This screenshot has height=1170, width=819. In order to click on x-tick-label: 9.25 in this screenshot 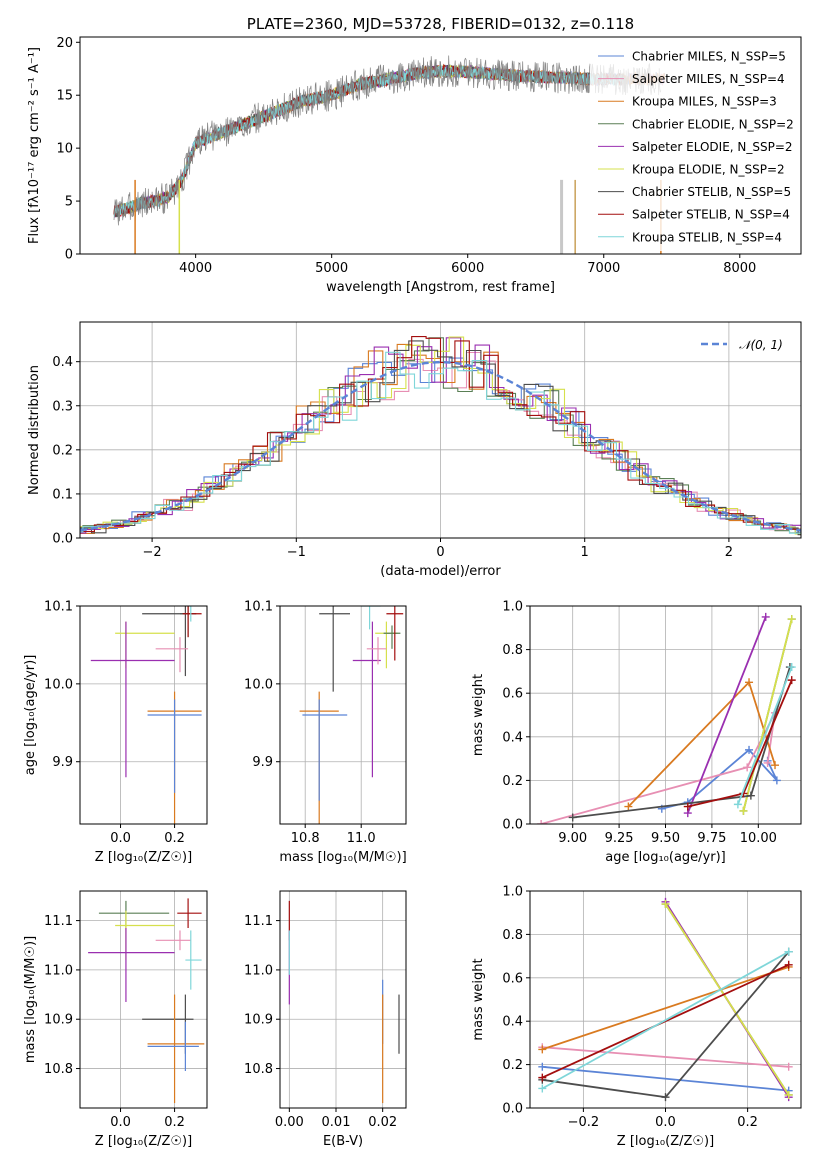, I will do `click(619, 838)`.